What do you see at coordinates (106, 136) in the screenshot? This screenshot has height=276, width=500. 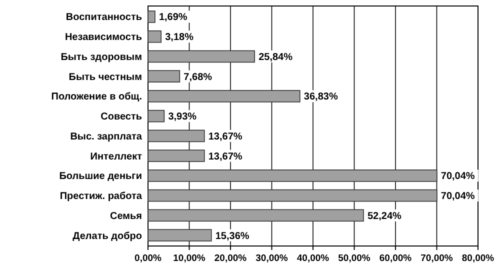 I see `y-tick-label: Выс. зарплата` at bounding box center [106, 136].